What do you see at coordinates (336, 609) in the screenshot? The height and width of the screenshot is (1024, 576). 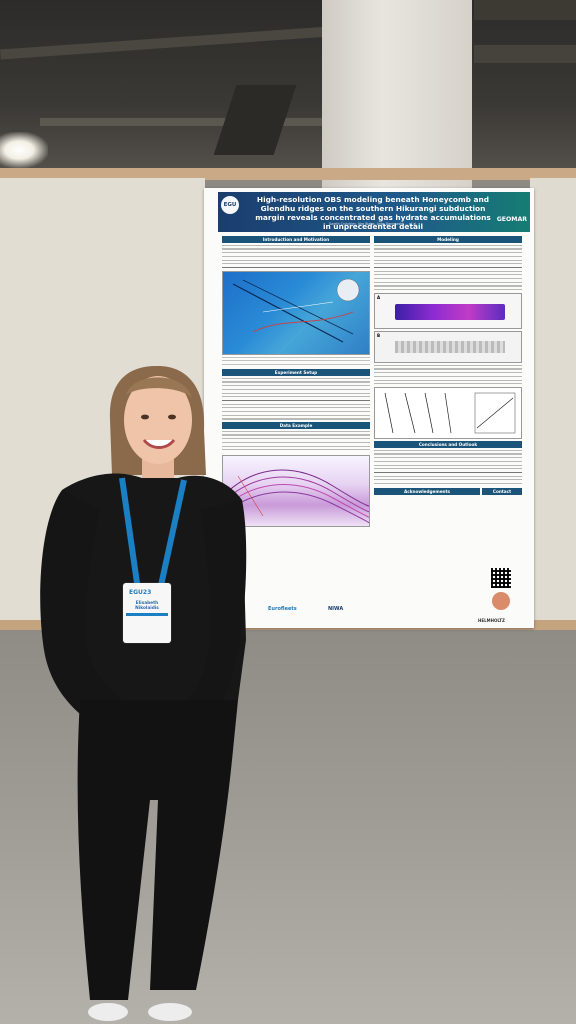 I see `niwa-logo: NIWA` at bounding box center [336, 609].